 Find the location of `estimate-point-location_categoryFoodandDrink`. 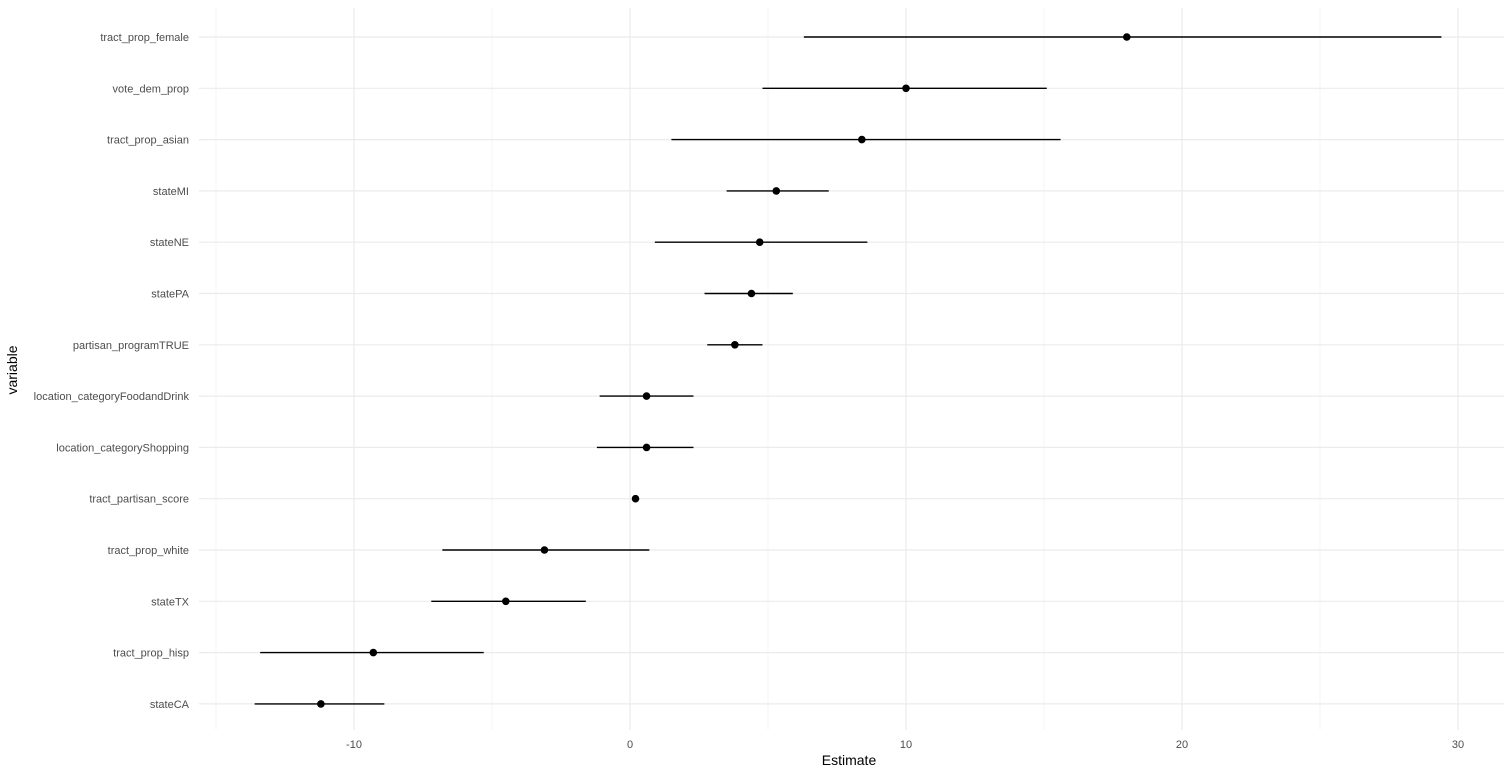

estimate-point-location_categoryFoodandDrink is located at coordinates (646, 396).